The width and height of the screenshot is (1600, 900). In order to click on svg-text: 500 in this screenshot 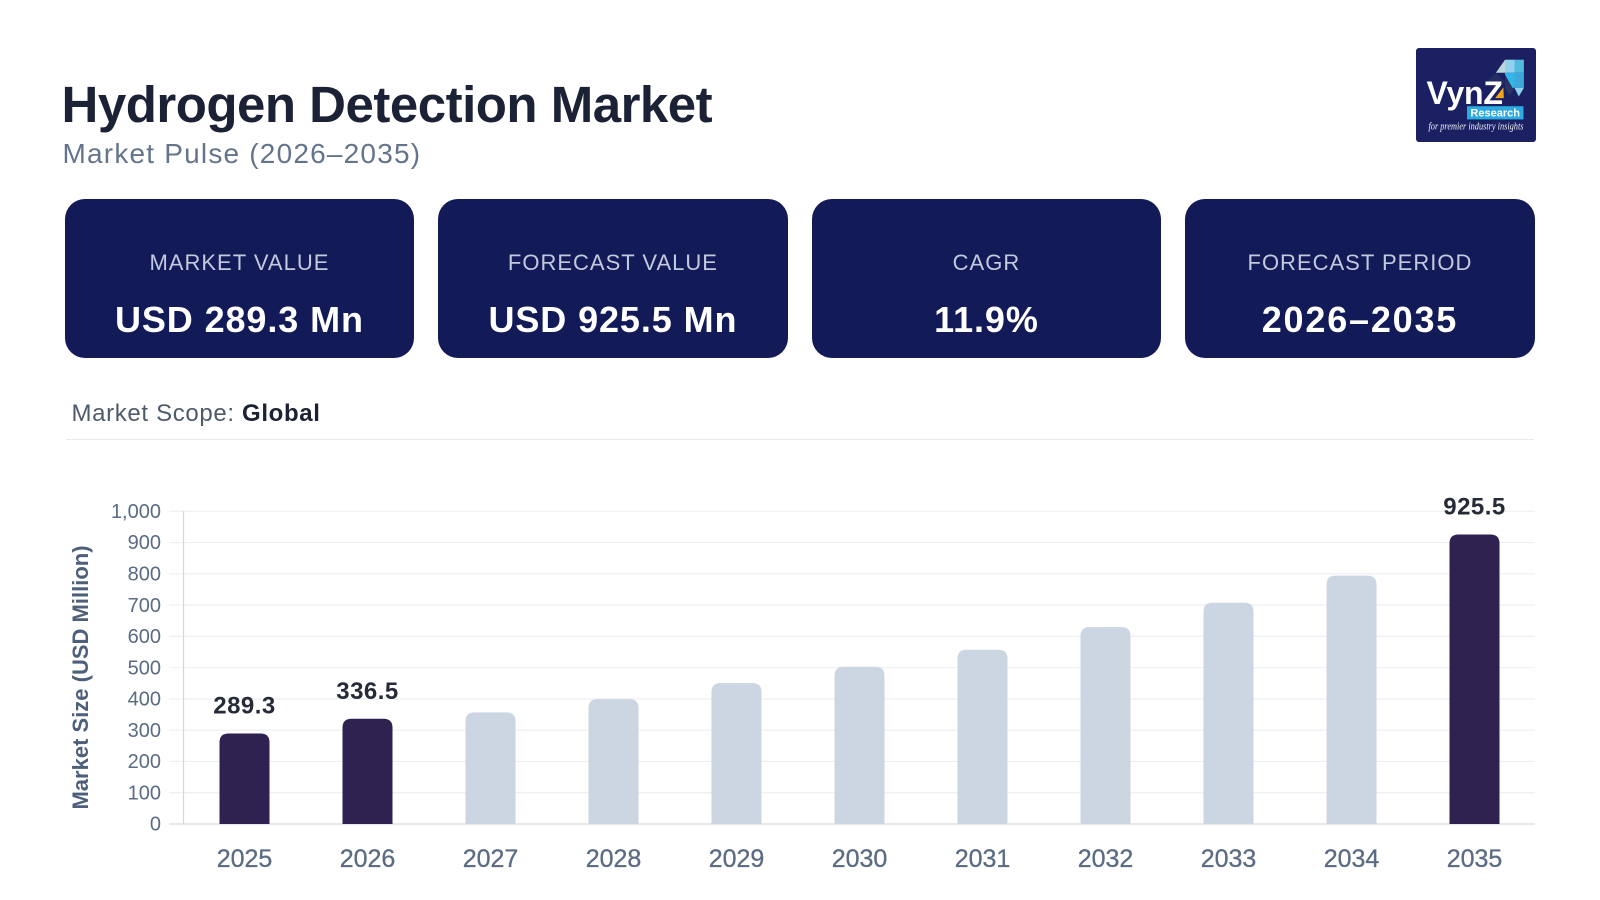, I will do `click(144, 668)`.